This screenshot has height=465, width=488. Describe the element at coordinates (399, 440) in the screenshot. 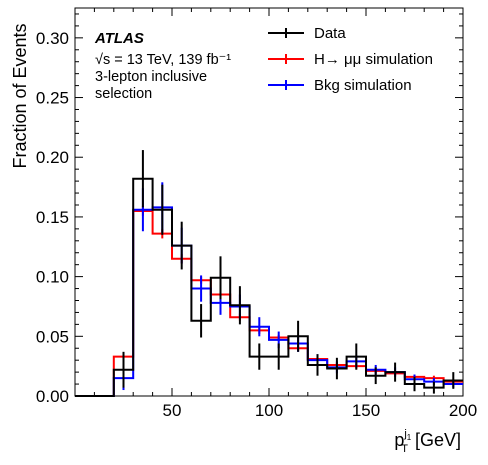

I see `x-axis-title-main: p` at that location.